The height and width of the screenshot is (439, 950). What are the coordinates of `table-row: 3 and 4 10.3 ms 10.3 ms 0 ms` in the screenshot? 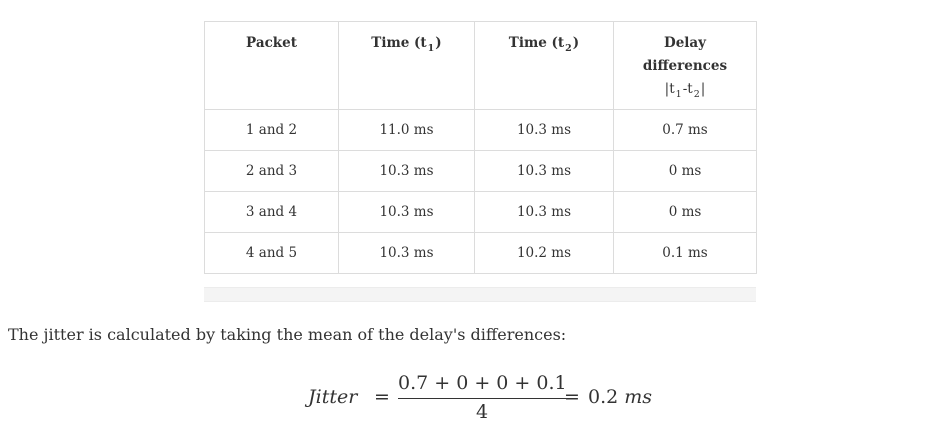 It's located at (480, 212).